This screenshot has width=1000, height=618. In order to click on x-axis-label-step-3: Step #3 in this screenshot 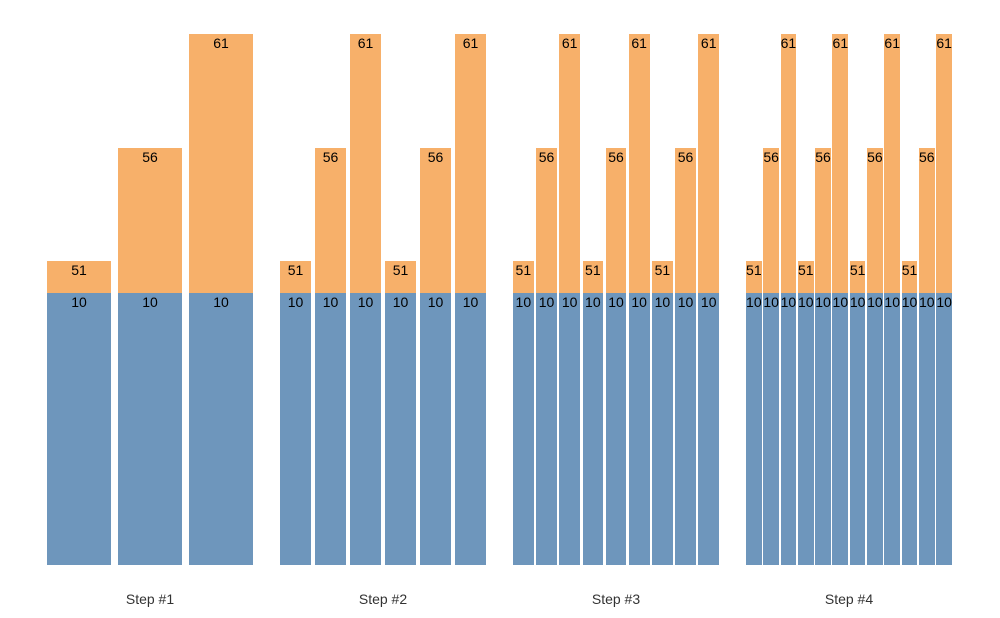, I will do `click(616, 599)`.